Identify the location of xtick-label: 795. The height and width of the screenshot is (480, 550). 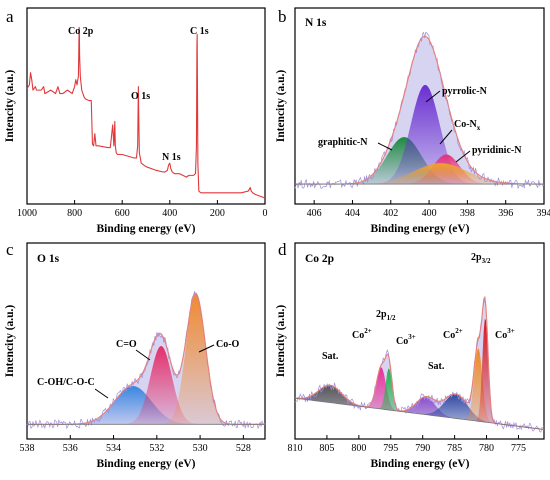
(390, 448).